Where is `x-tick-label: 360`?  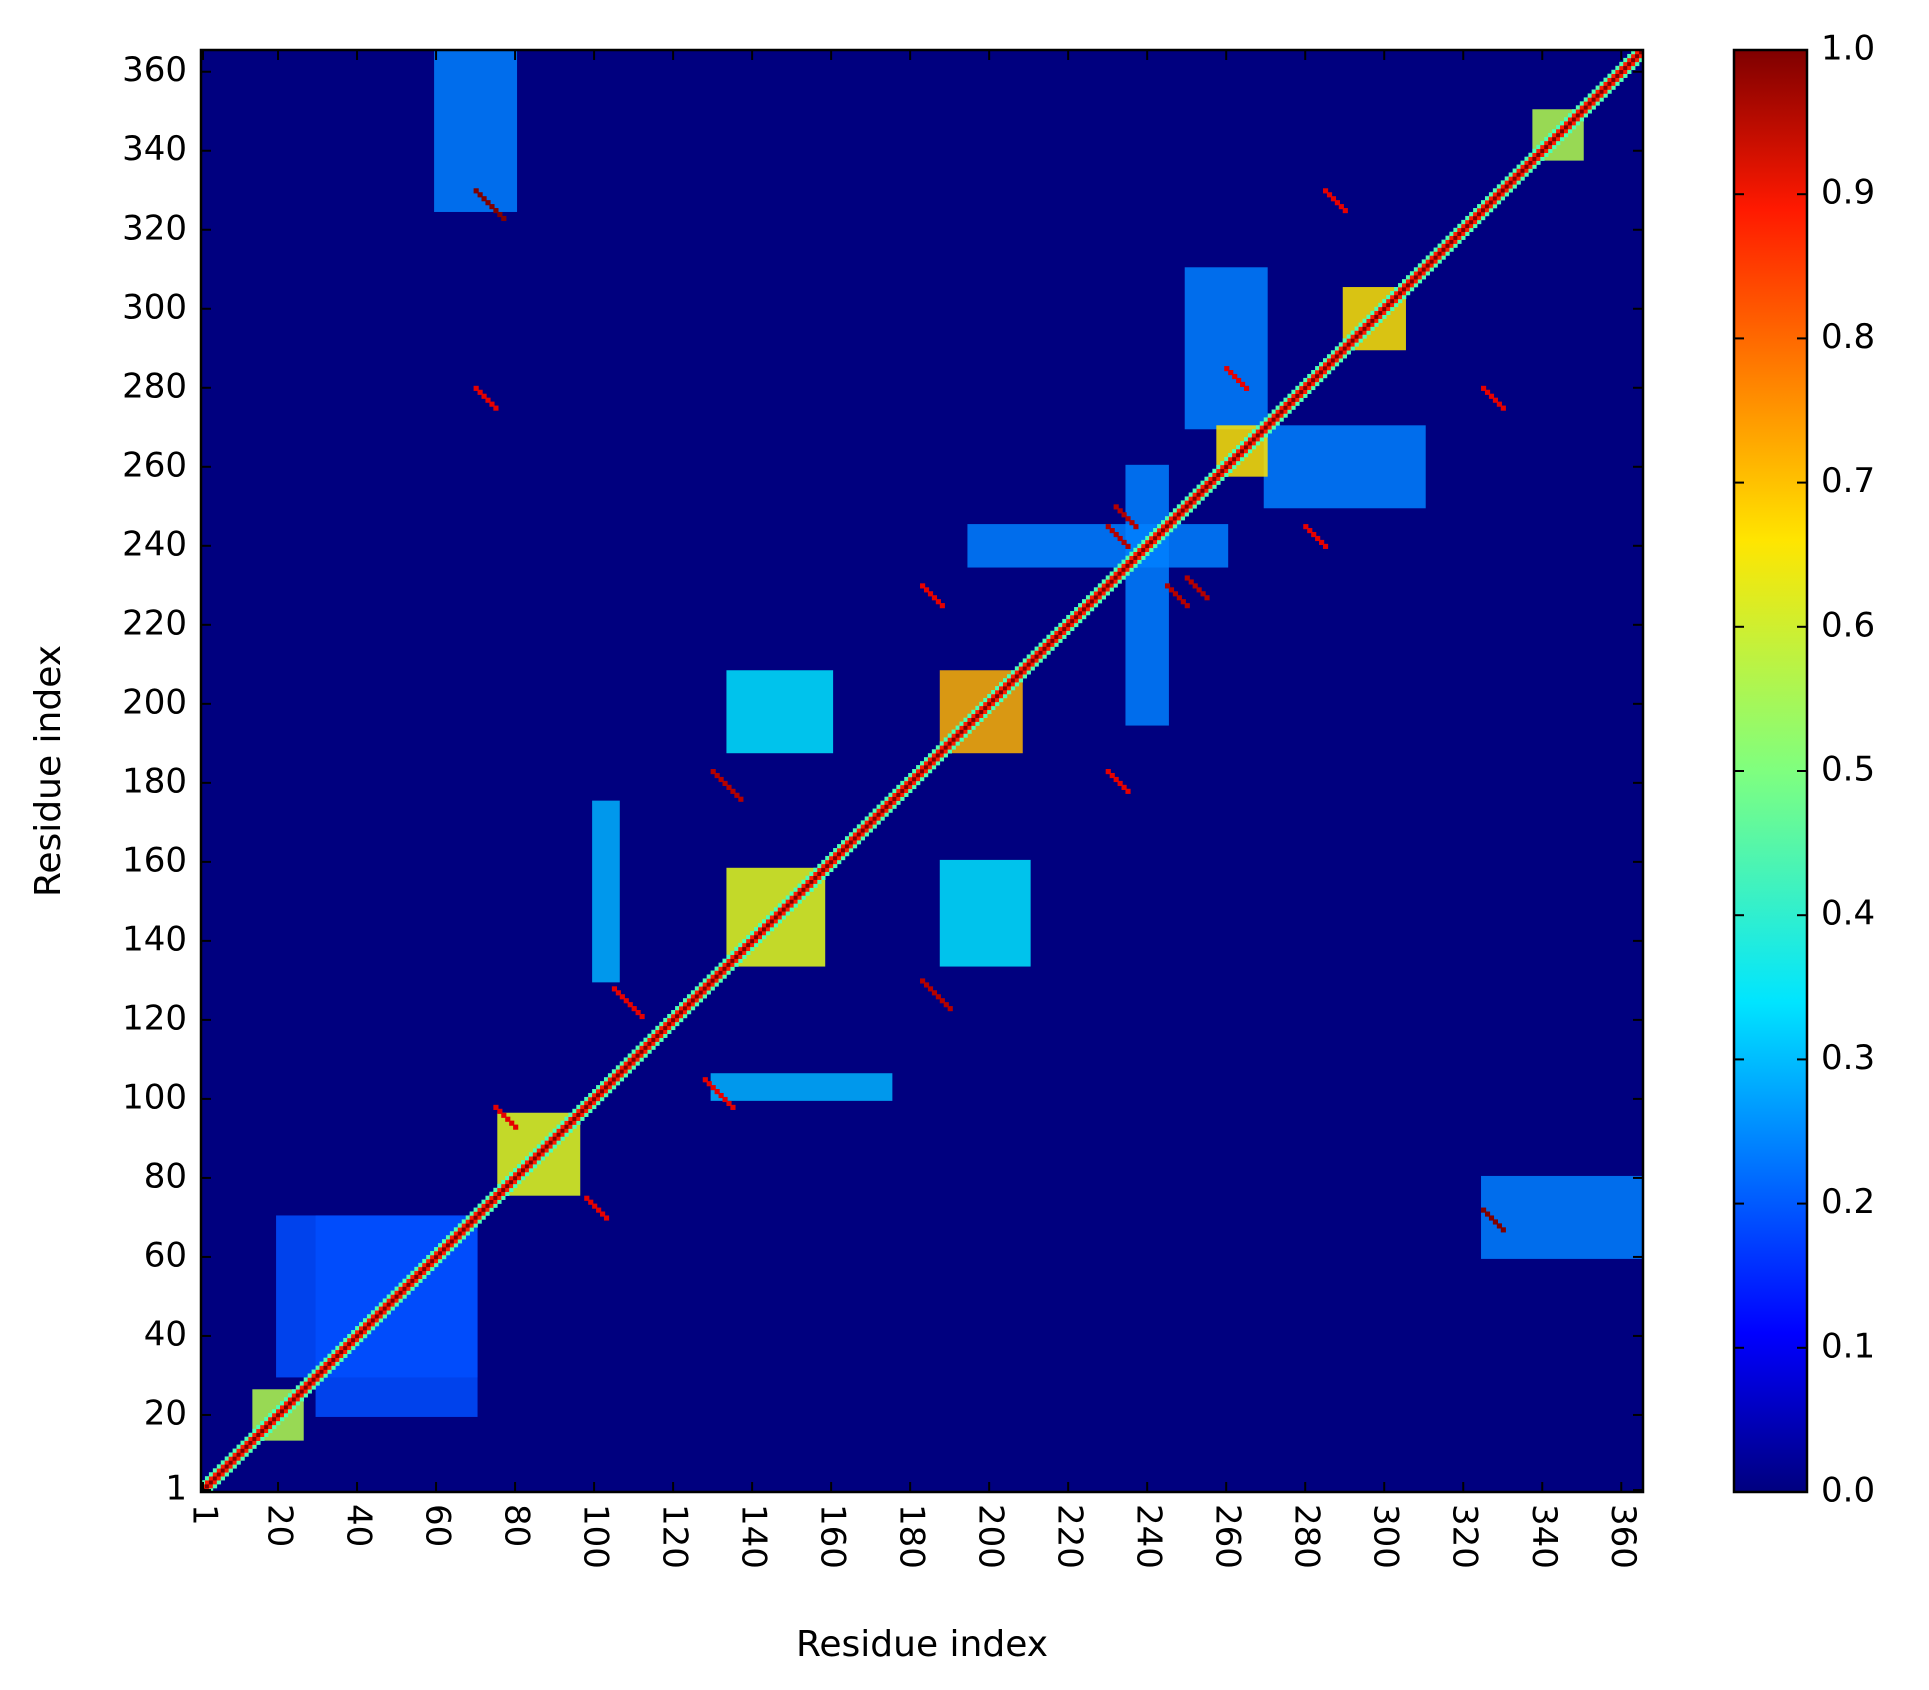 x-tick-label: 360 is located at coordinates (1623, 1536).